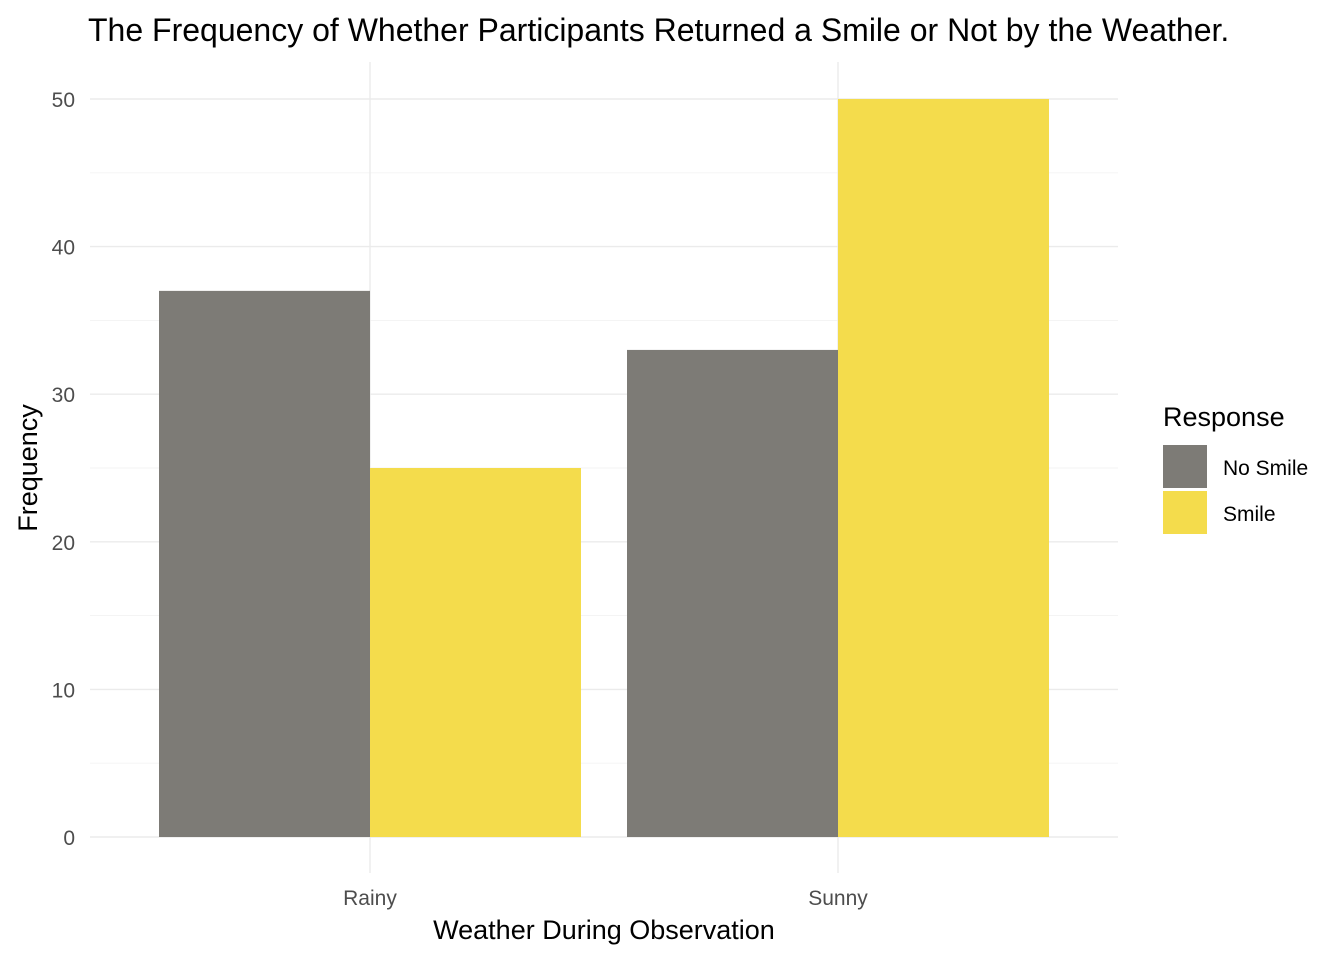 The image size is (1344, 960). Describe the element at coordinates (604, 930) in the screenshot. I see `x-axis-title: Weather During Observation` at that location.